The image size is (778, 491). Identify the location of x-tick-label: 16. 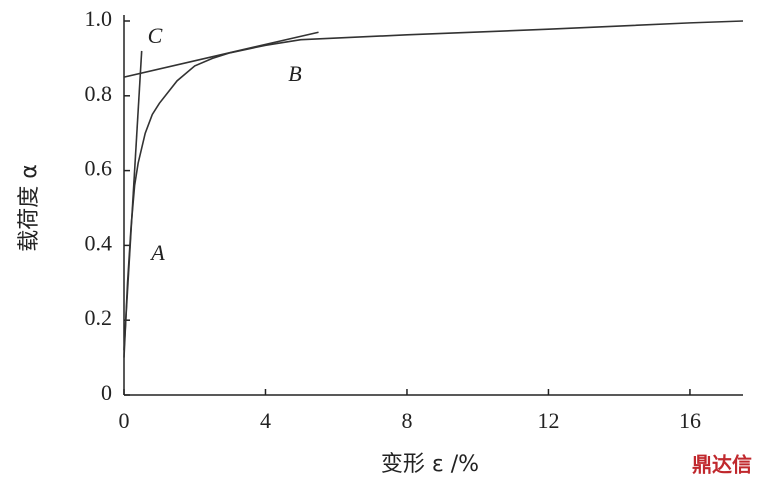
(690, 420).